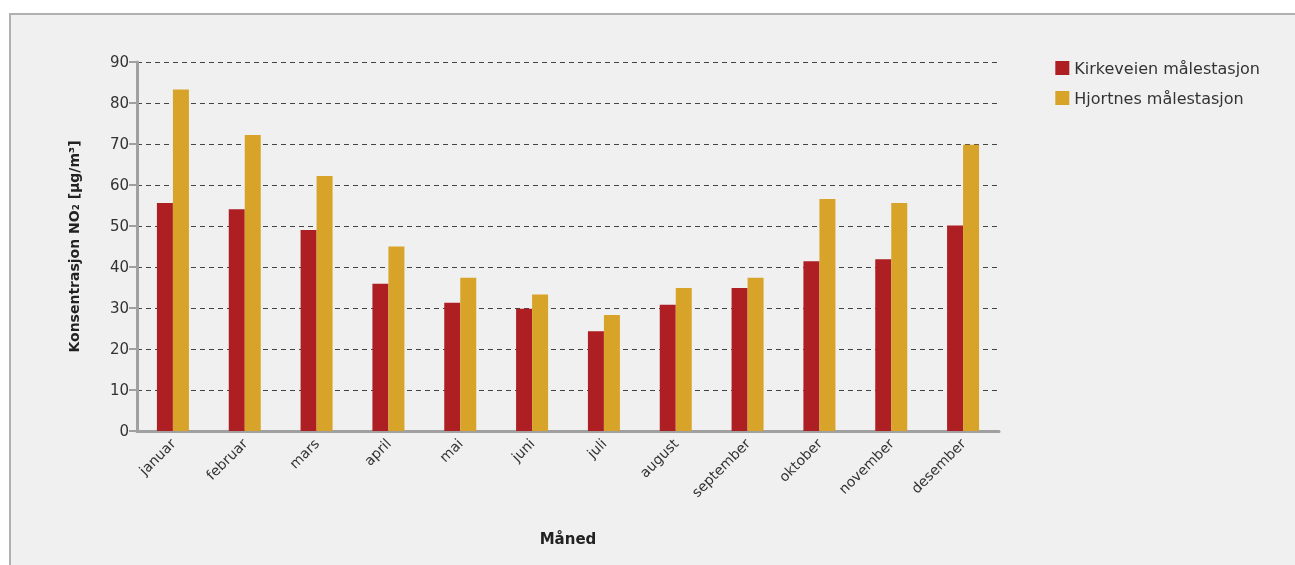  Describe the element at coordinates (119, 103) in the screenshot. I see `y-tick-label: 80` at that location.